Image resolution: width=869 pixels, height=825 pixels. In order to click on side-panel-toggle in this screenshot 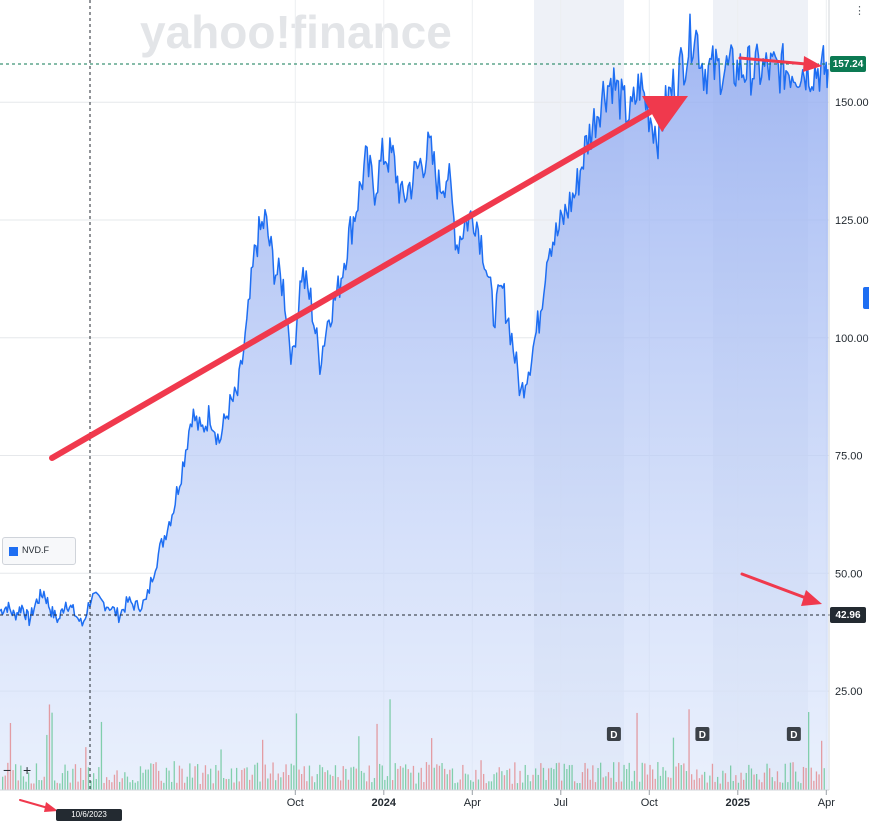, I will do `click(866, 298)`.